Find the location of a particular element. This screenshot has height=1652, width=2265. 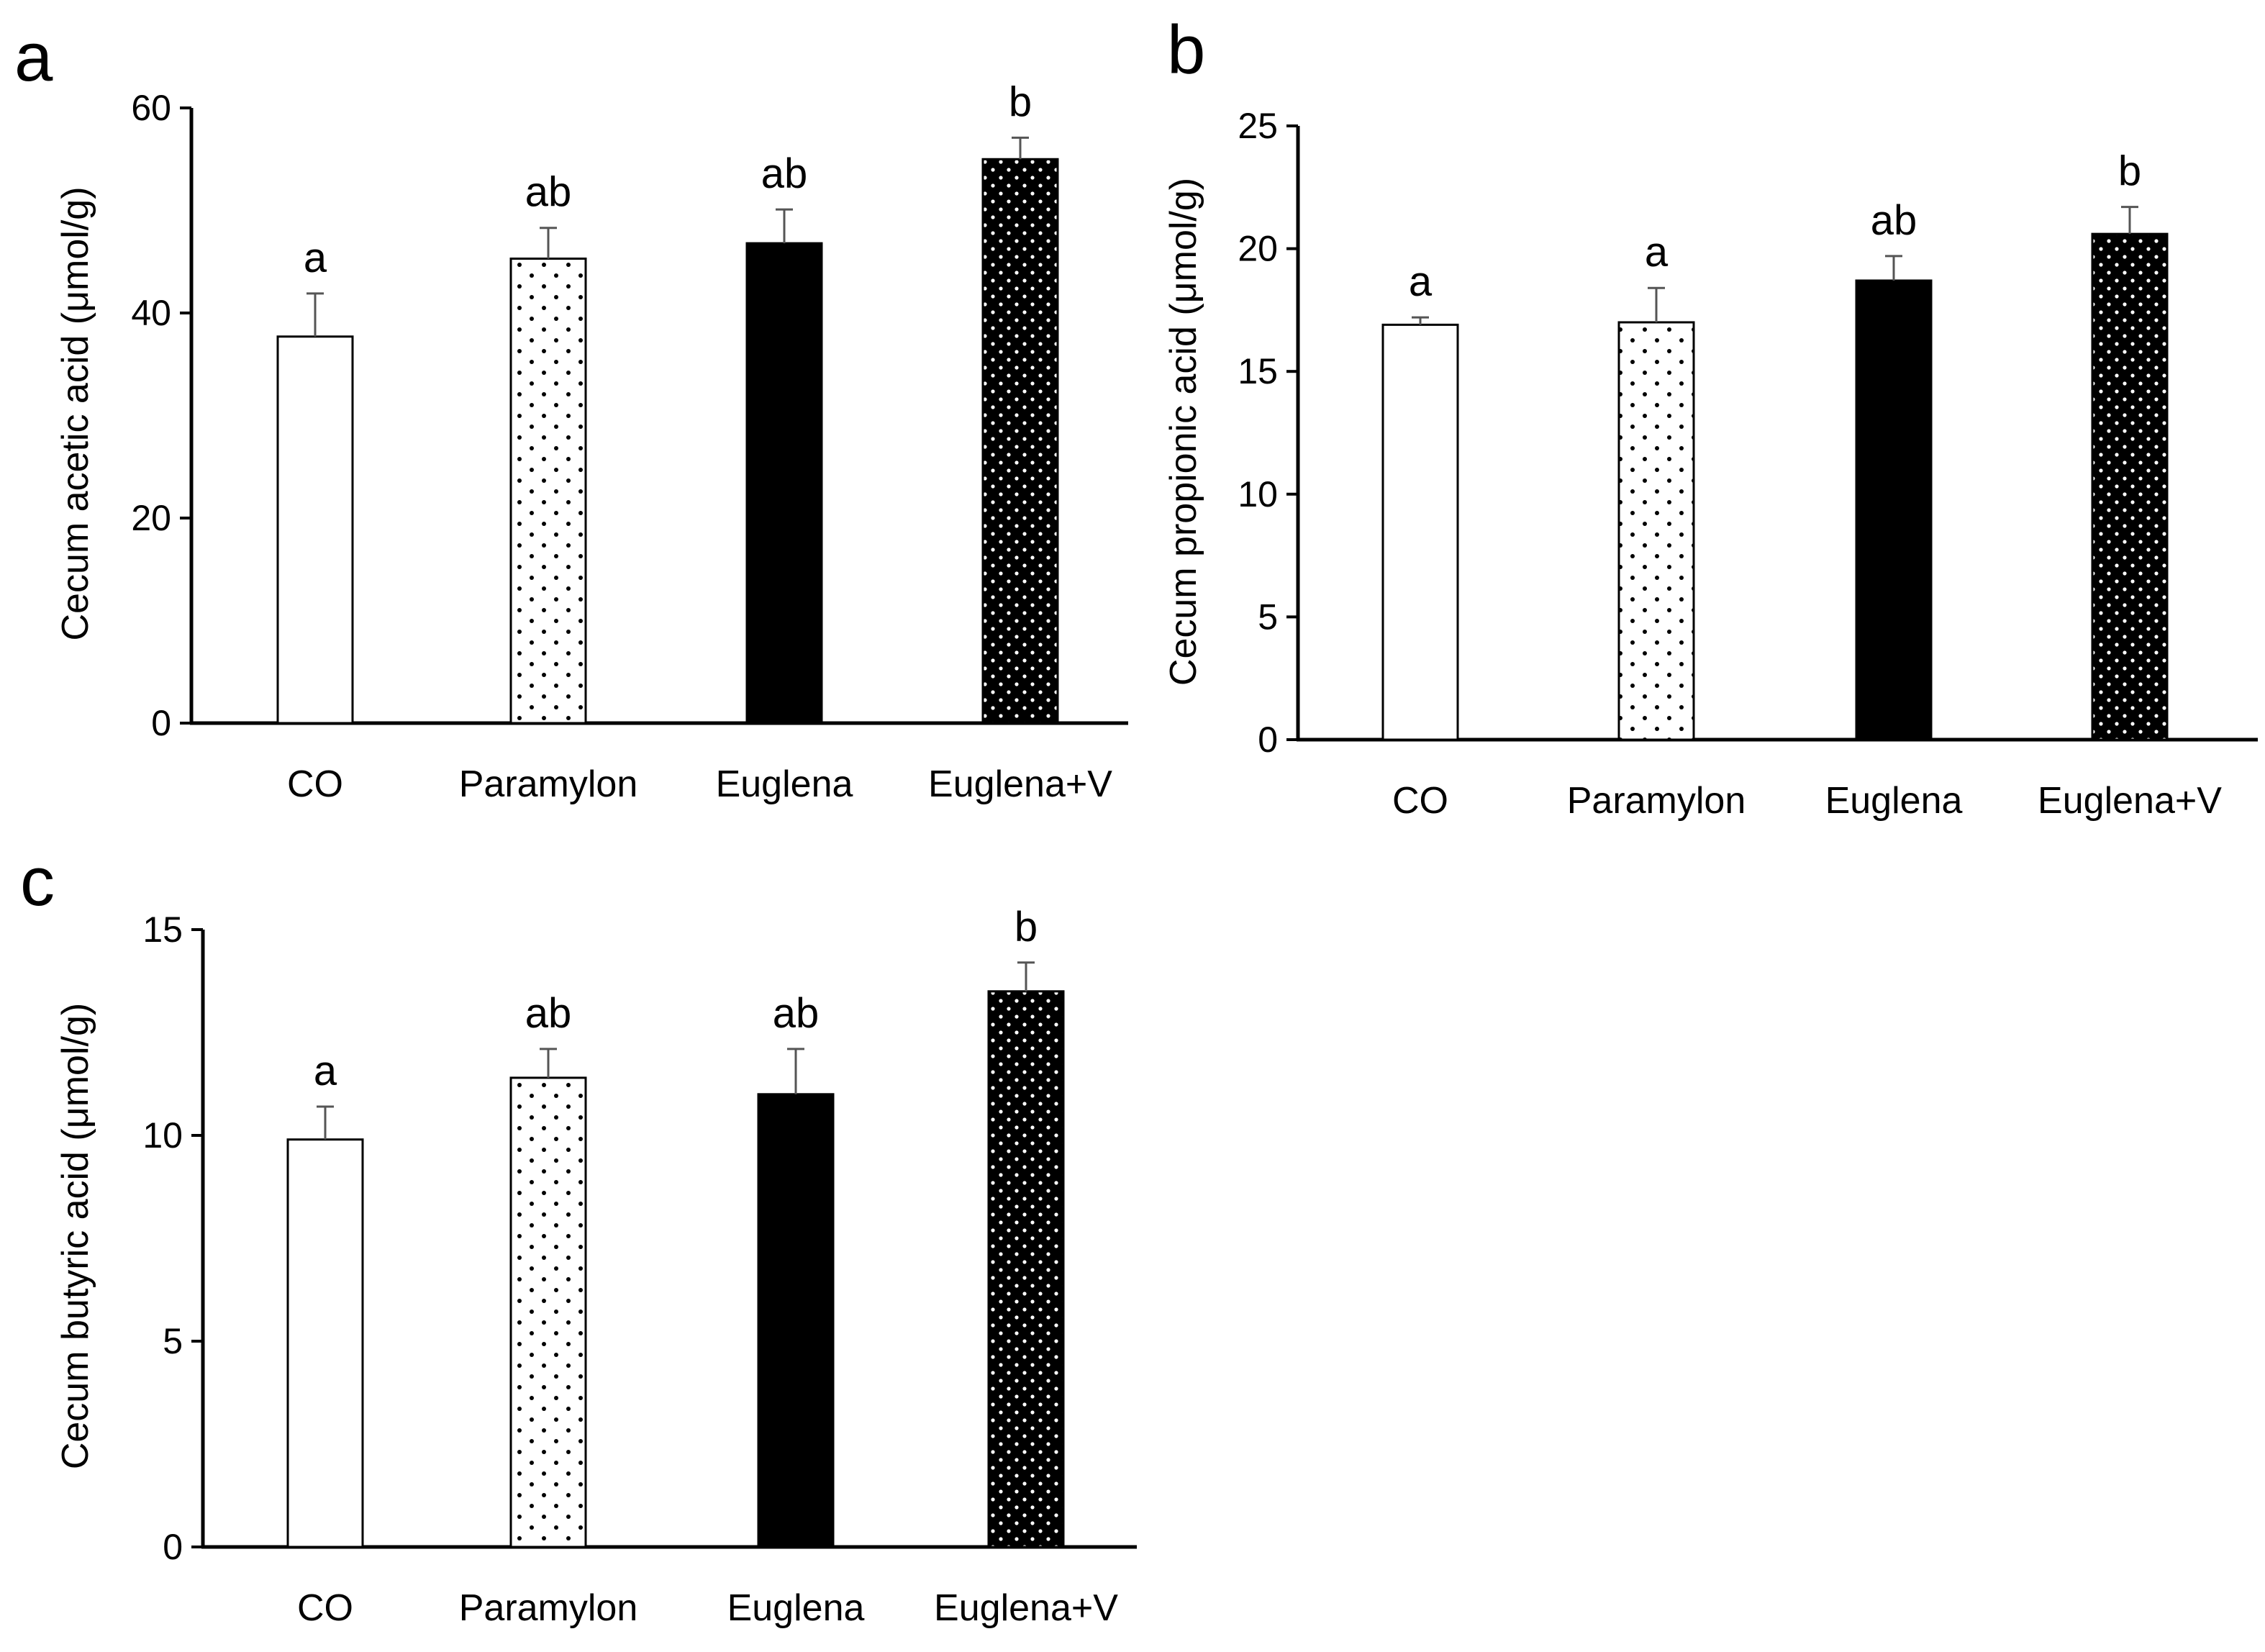

y-tick-label: 25 is located at coordinates (1258, 126).